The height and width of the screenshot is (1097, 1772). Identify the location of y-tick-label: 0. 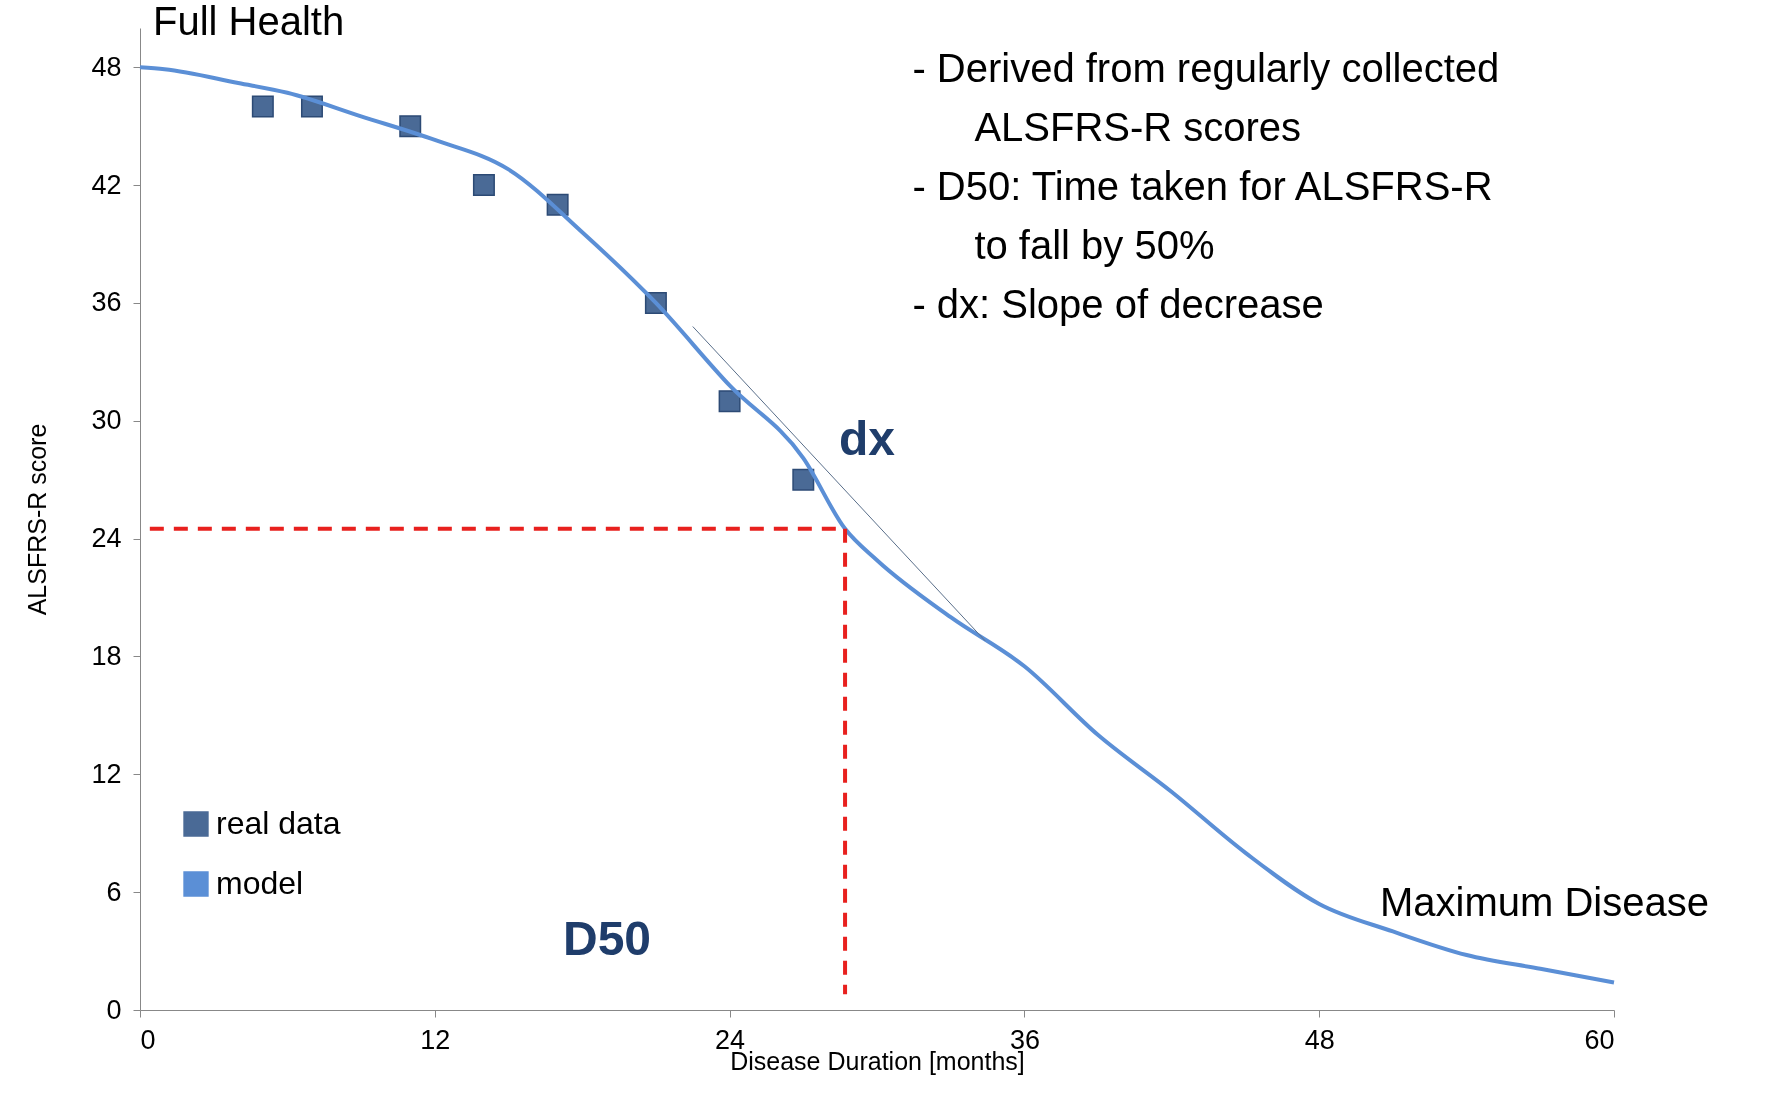
(114, 1009).